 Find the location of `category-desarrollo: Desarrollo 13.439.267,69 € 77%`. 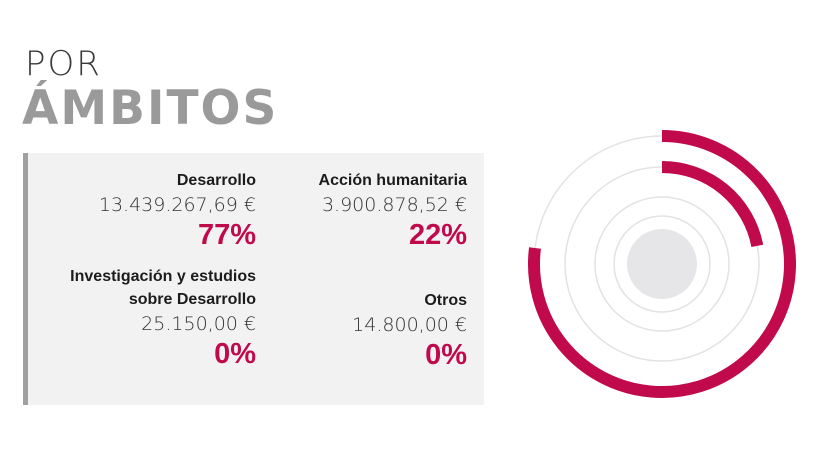

category-desarrollo: Desarrollo 13.439.267,69 € 77% is located at coordinates (146, 210).